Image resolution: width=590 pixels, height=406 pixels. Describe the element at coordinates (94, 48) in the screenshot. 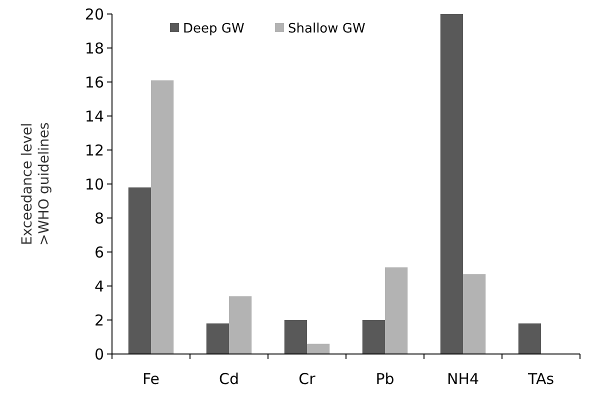

I see `y-tick-label: 18` at that location.